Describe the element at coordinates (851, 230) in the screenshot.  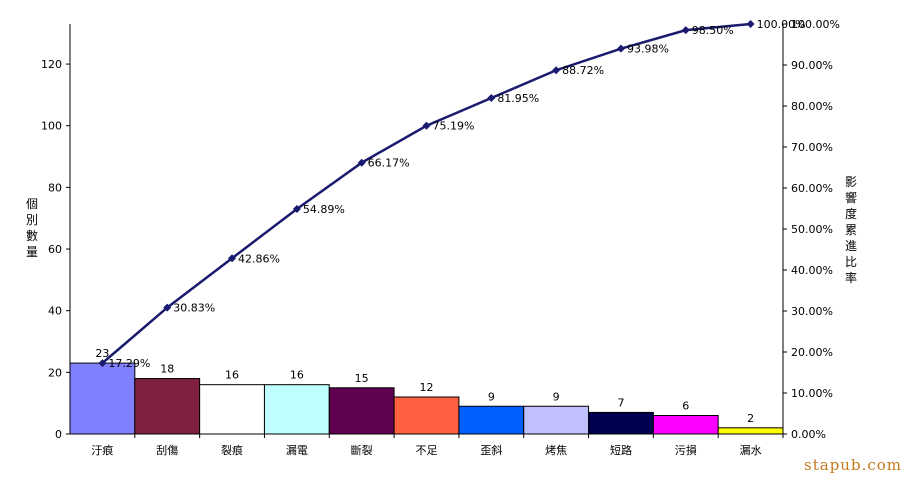
I see `y-right-axis-title-char: 累` at that location.